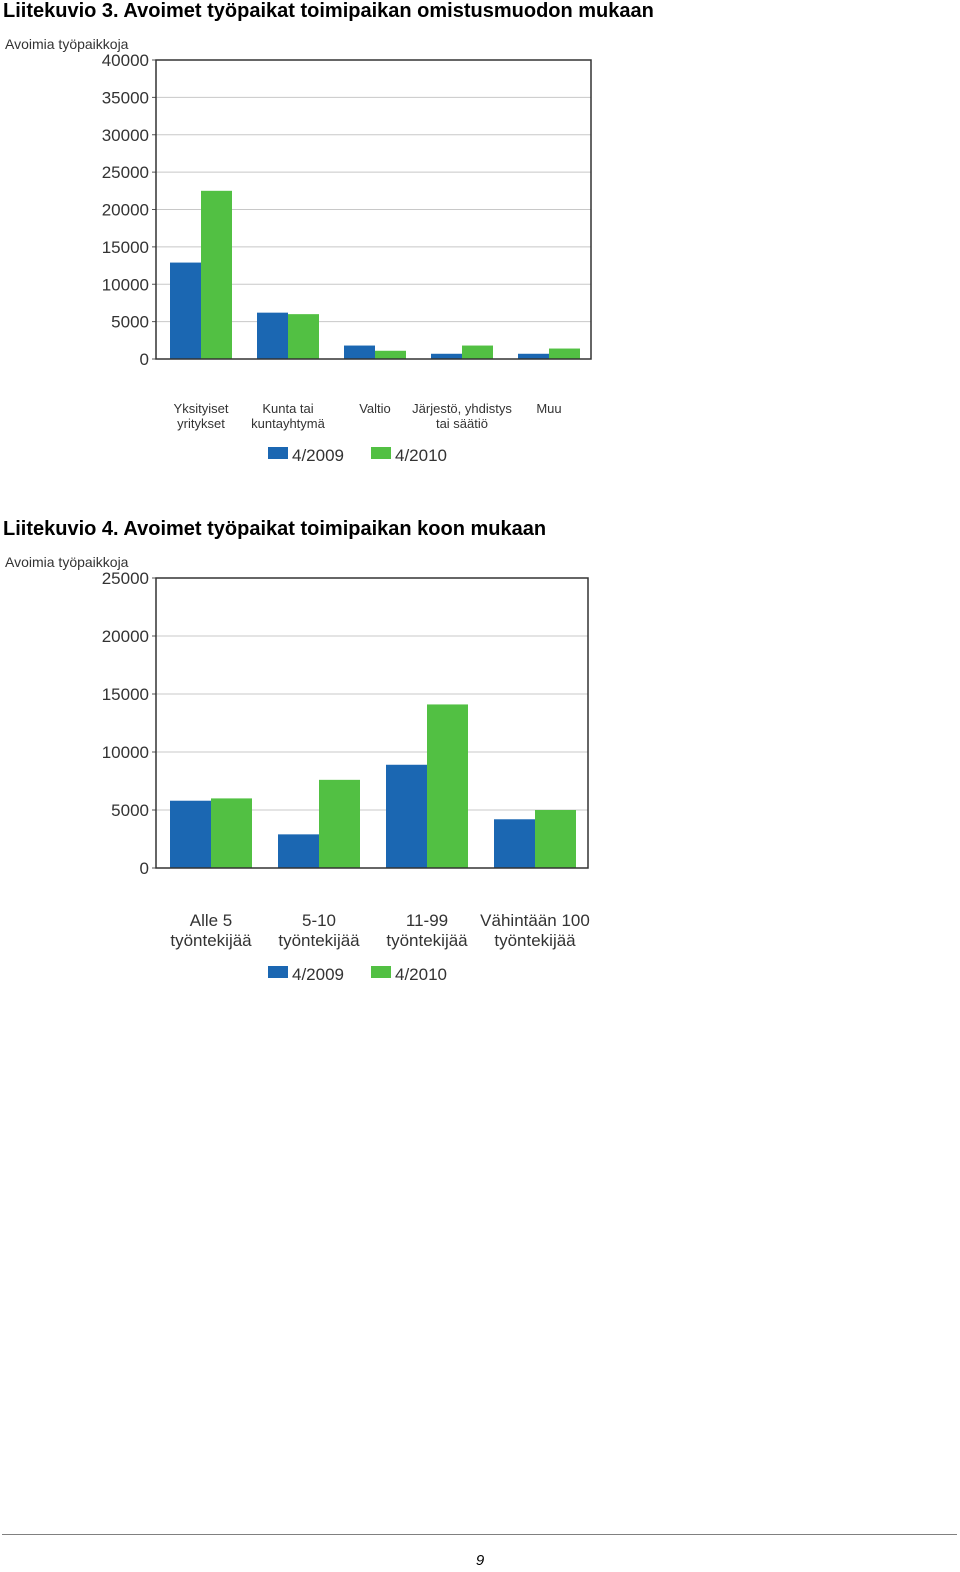  Describe the element at coordinates (287, 408) in the screenshot. I see `x-category-label: Kunta tai` at that location.